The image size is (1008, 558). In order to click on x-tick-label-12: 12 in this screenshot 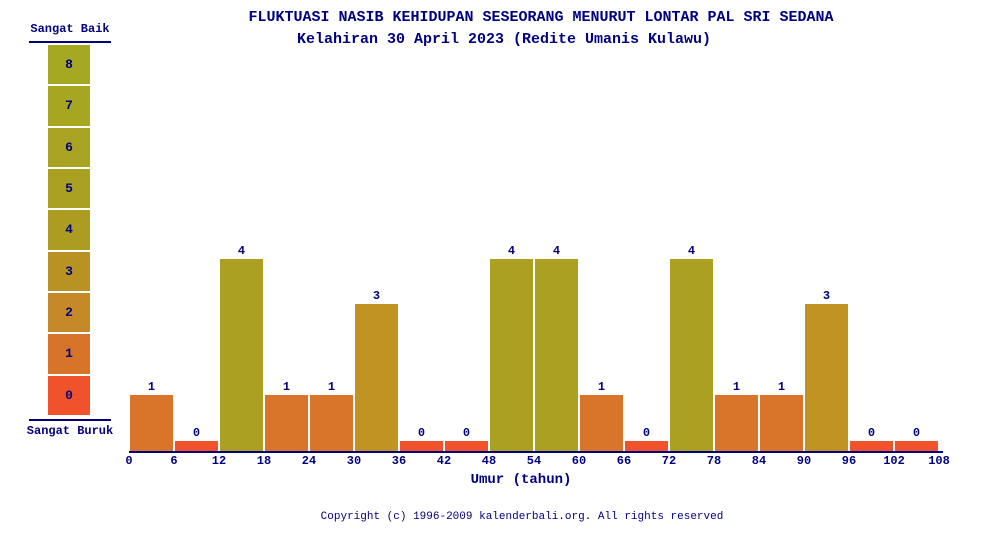, I will do `click(219, 461)`.